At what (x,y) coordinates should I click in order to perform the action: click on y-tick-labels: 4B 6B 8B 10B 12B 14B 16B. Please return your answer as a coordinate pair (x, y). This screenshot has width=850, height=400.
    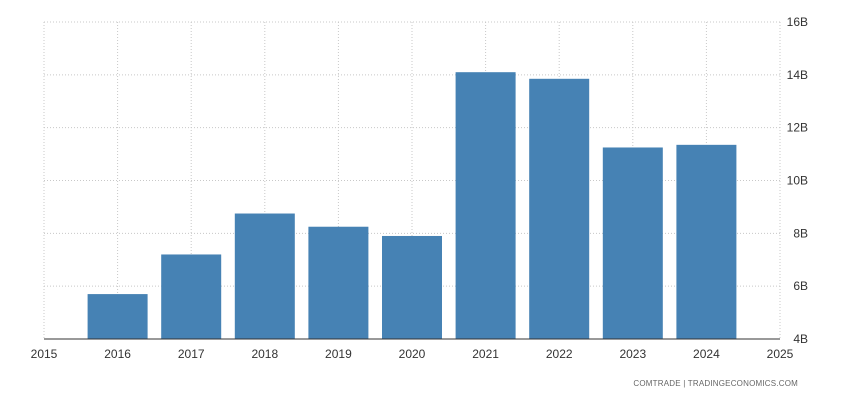
    Looking at the image, I should click on (797, 180).